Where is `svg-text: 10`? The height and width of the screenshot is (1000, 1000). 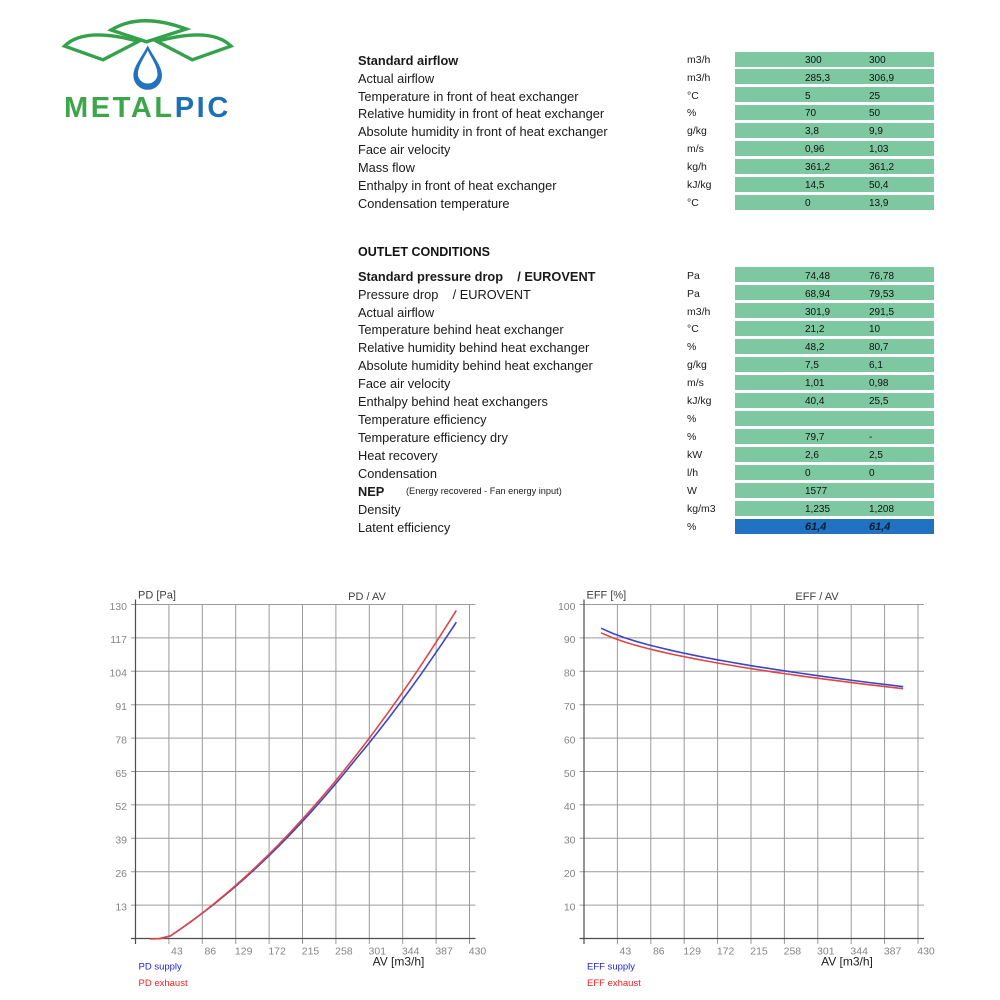 svg-text: 10 is located at coordinates (570, 907).